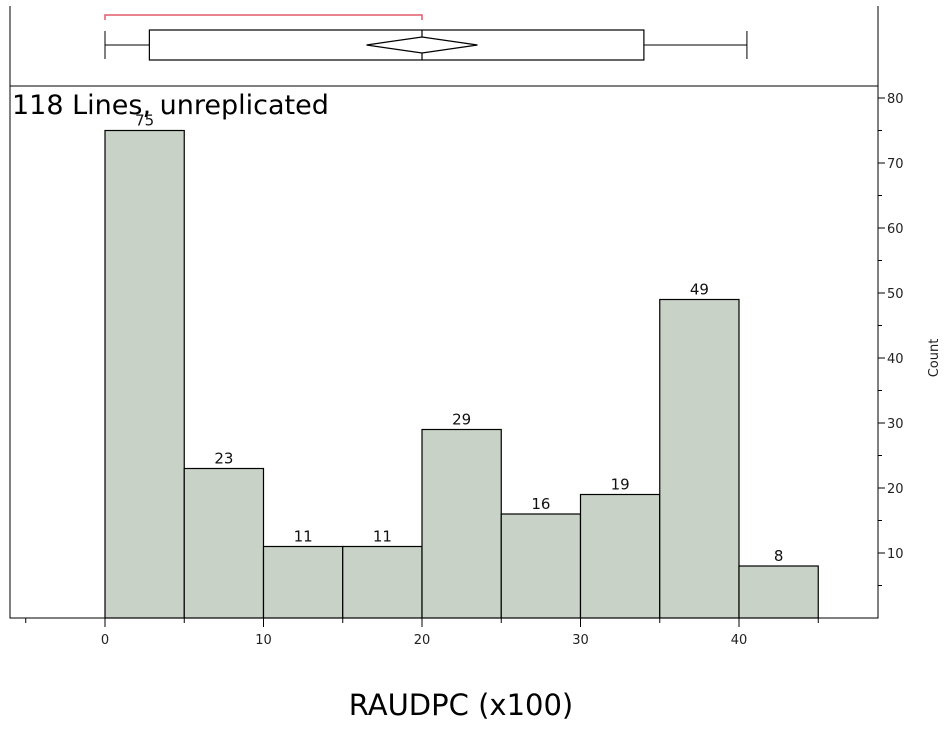 This screenshot has width=945, height=729. Describe the element at coordinates (895, 489) in the screenshot. I see `y-tick-label-20: 20` at that location.